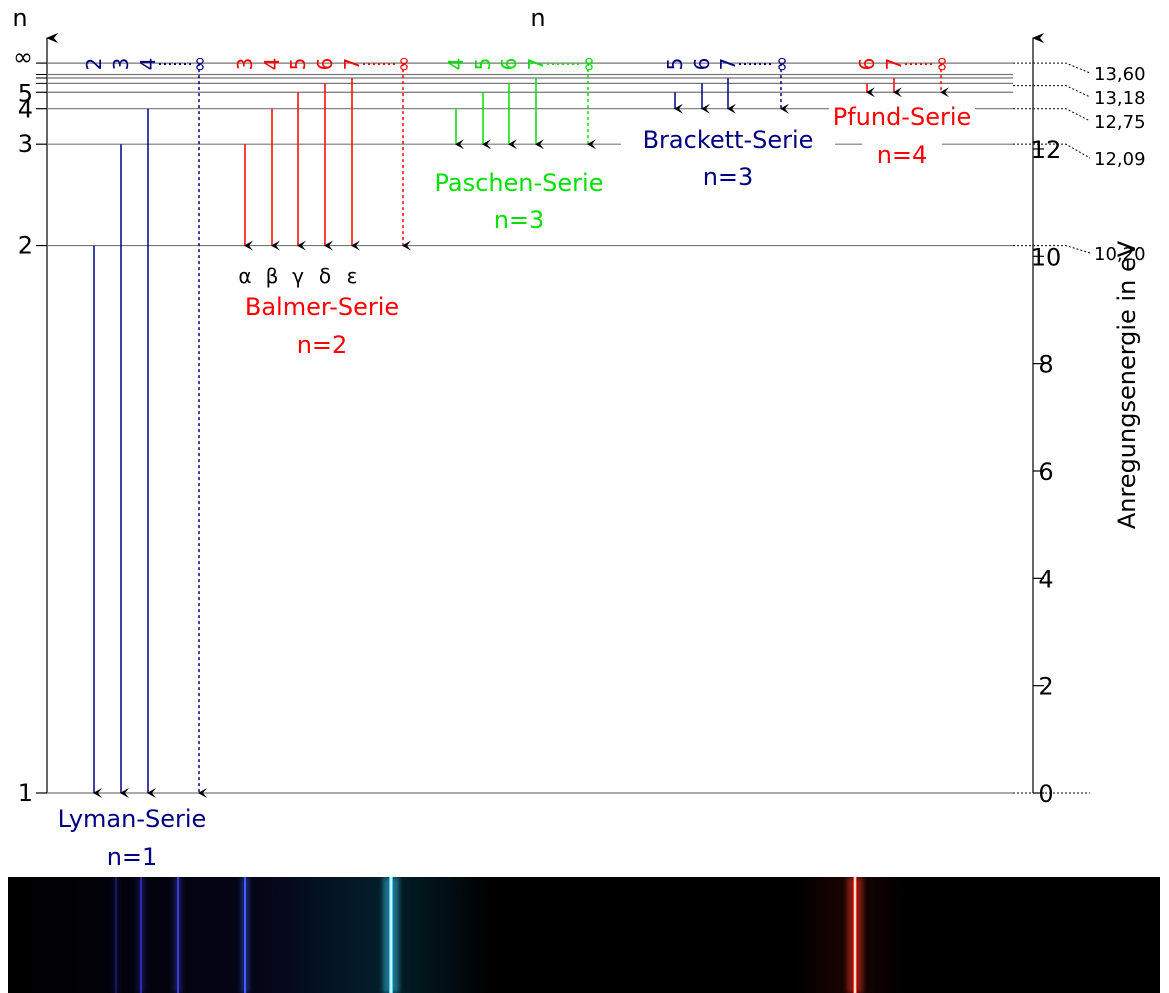 The height and width of the screenshot is (993, 1169). What do you see at coordinates (25, 93) in the screenshot?
I see `level-label: 5` at bounding box center [25, 93].